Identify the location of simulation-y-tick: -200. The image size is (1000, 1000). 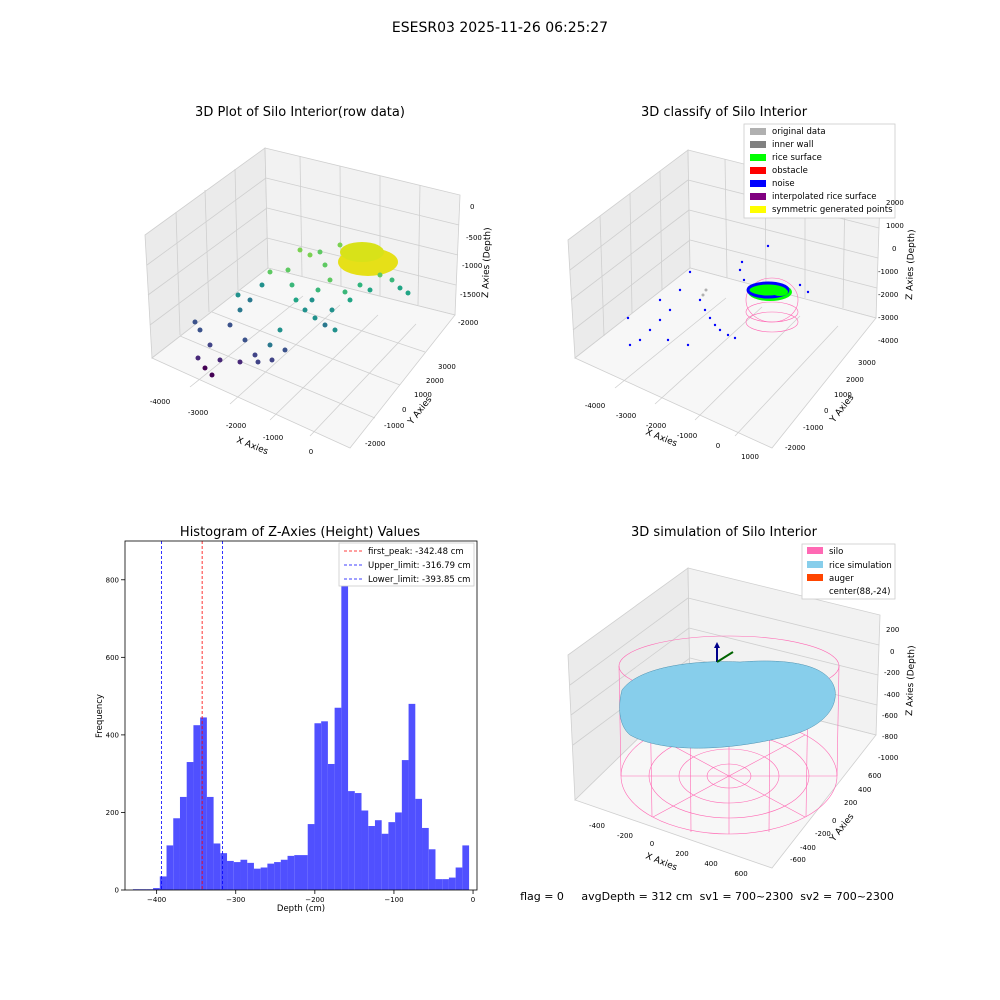
(823, 834).